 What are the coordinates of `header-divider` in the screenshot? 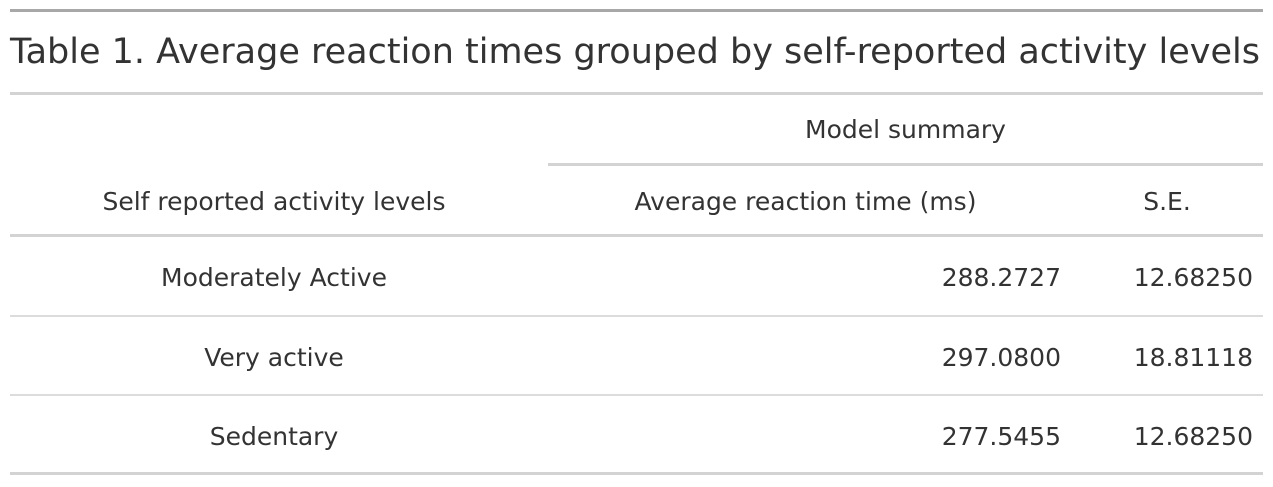 It's located at (636, 235).